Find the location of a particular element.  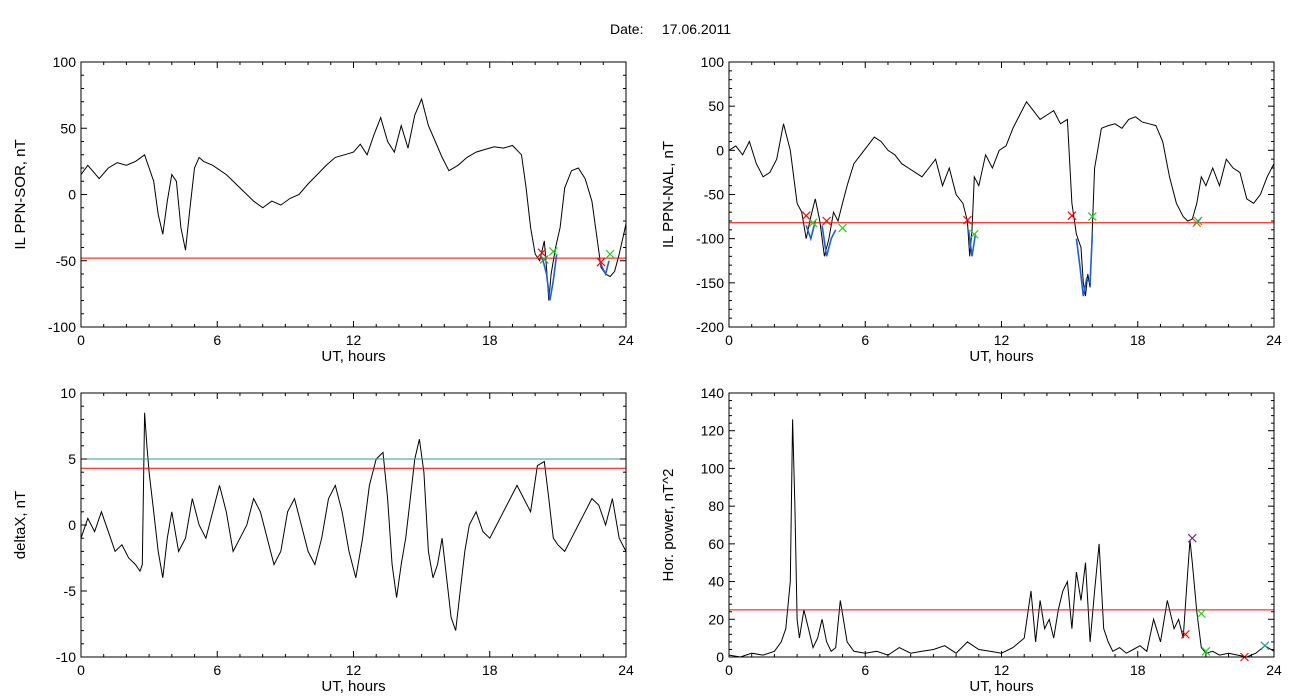

y-tick-label: 120 is located at coordinates (713, 431).